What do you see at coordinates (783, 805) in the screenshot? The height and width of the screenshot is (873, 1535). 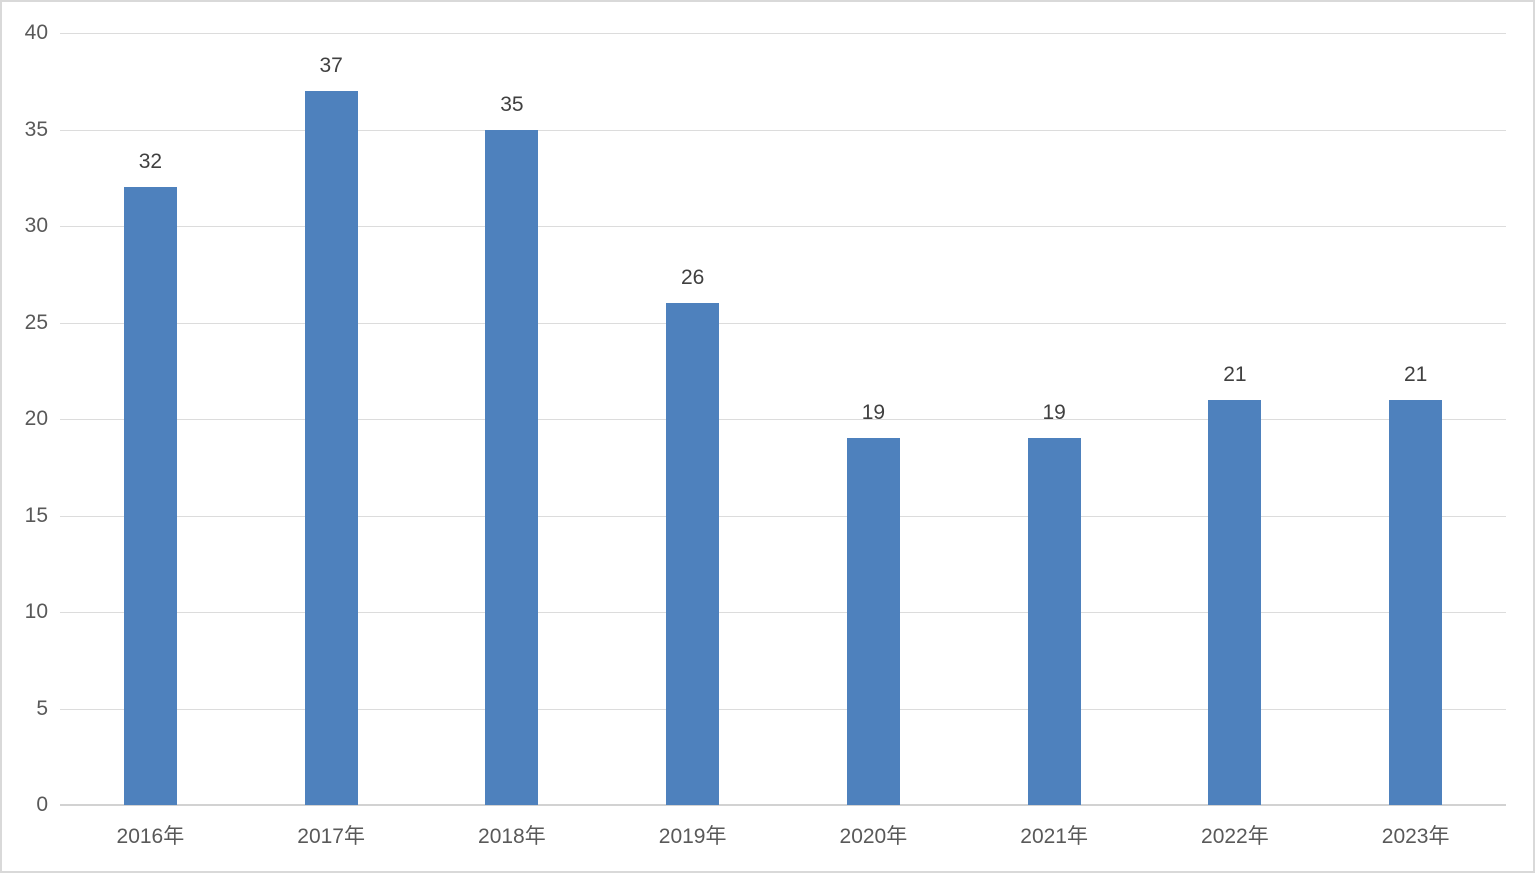 I see `x-axis-line` at bounding box center [783, 805].